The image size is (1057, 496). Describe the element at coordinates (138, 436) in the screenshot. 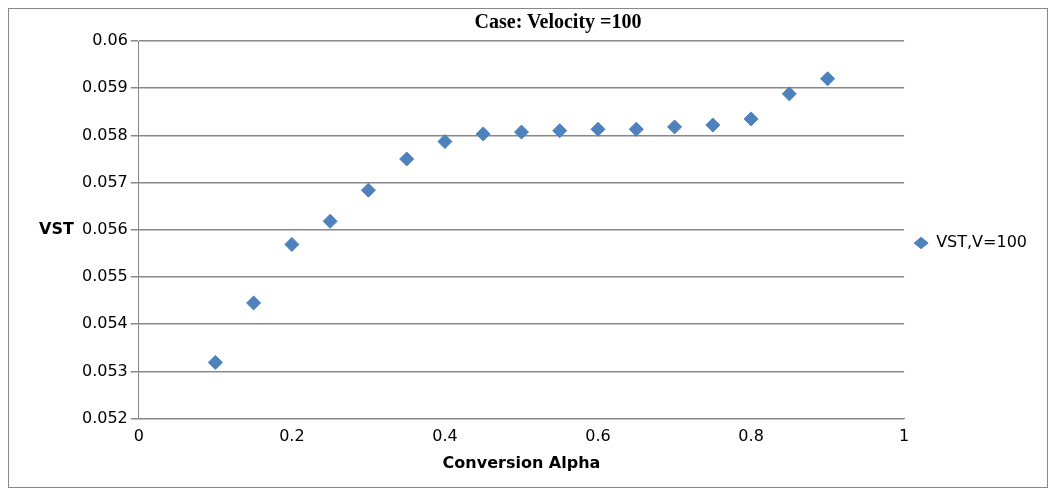

I see `x-tick-label: 0` at that location.